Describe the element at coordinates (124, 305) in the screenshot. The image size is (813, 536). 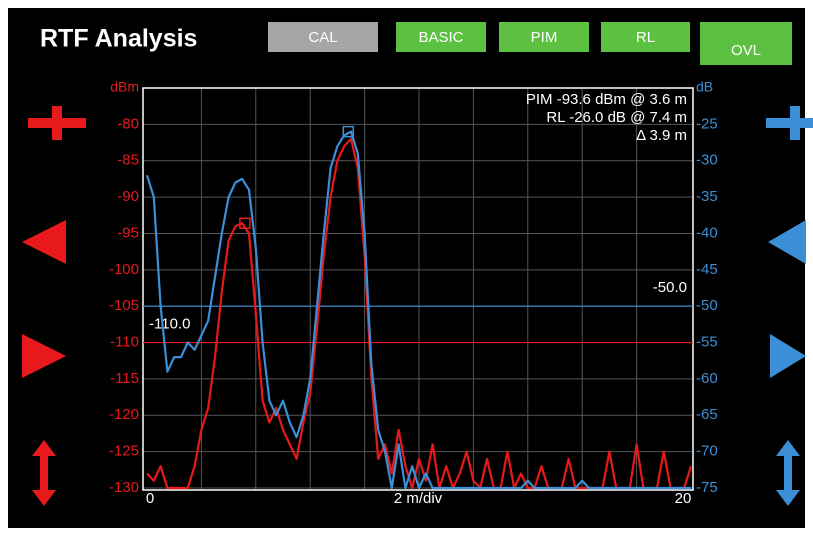
I see `y-tick-label: -105` at that location.